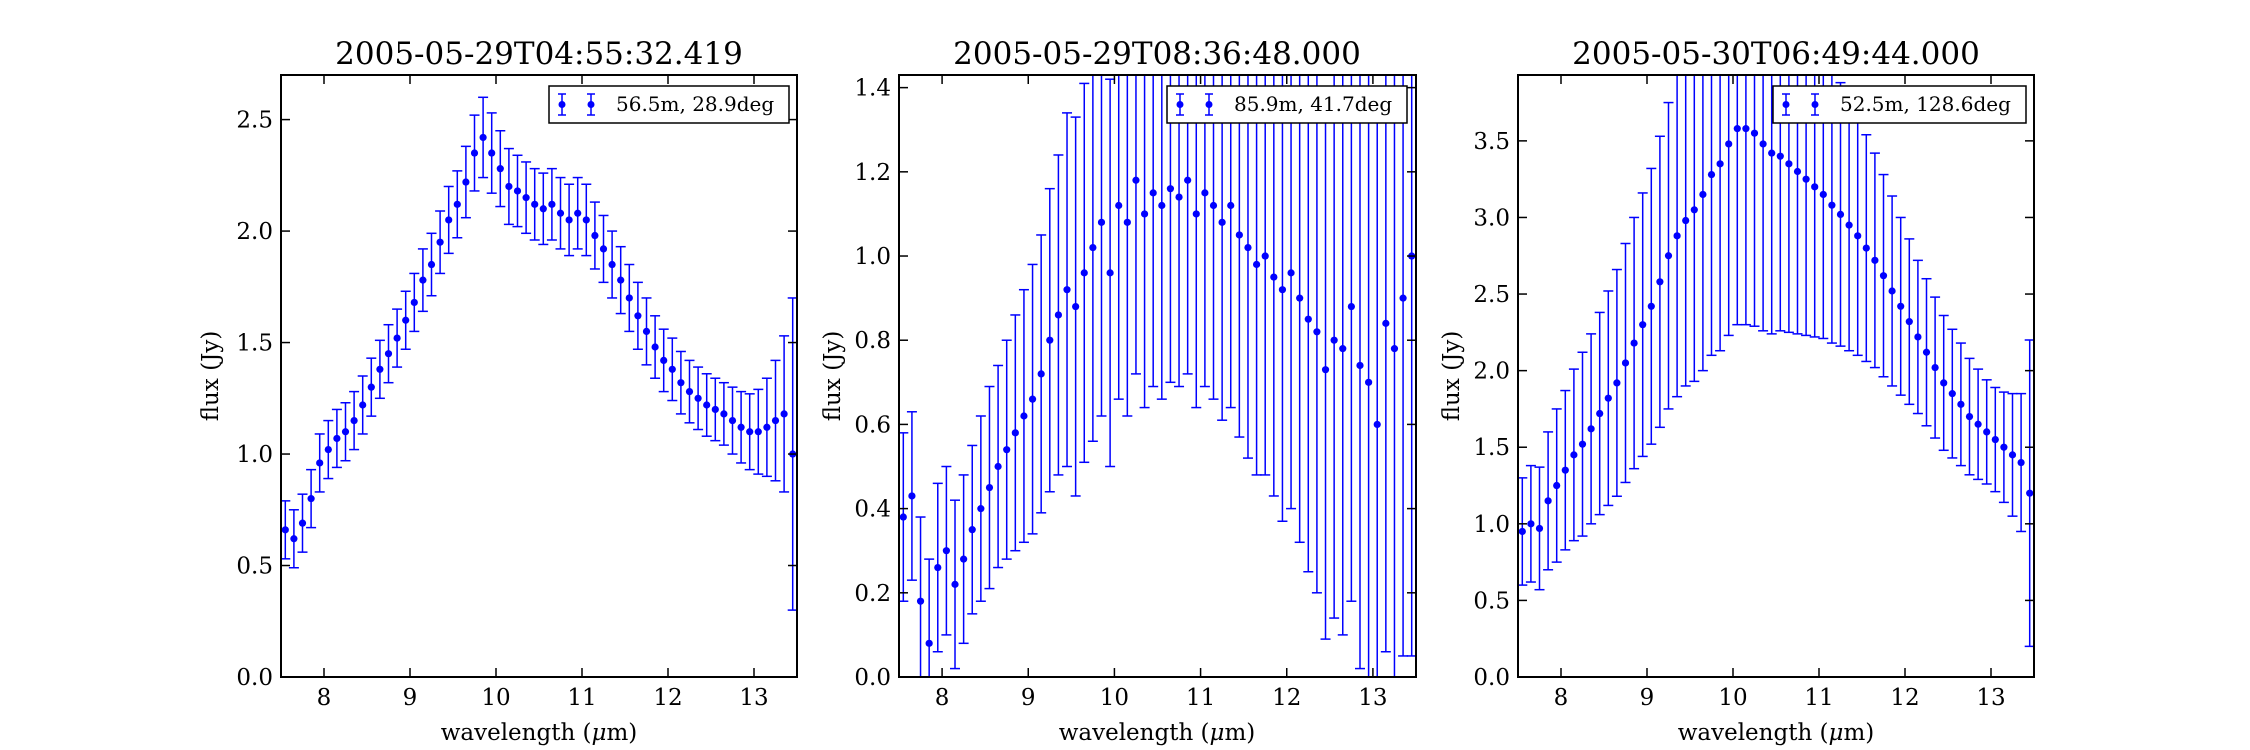  What do you see at coordinates (753, 698) in the screenshot?
I see `x-tick-label: 13` at bounding box center [753, 698].